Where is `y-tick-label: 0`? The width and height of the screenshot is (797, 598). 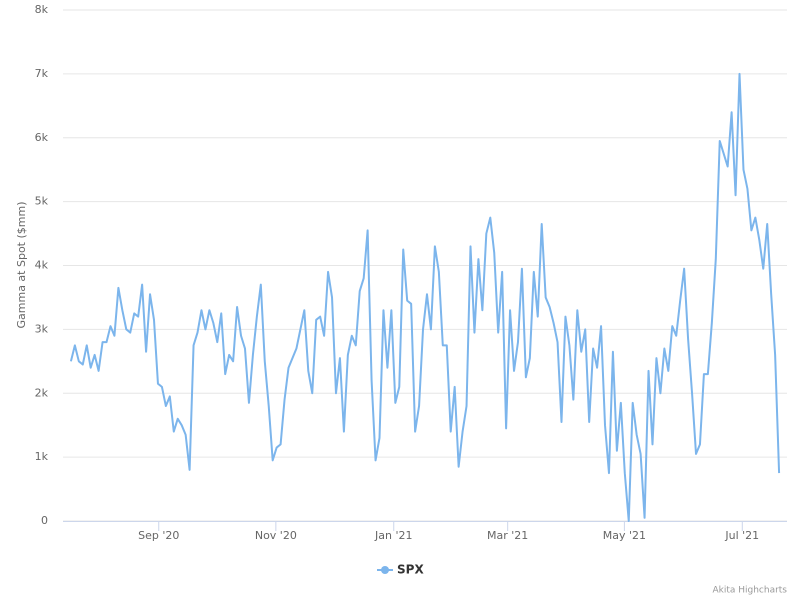
y-tick-label: 0 is located at coordinates (44, 520).